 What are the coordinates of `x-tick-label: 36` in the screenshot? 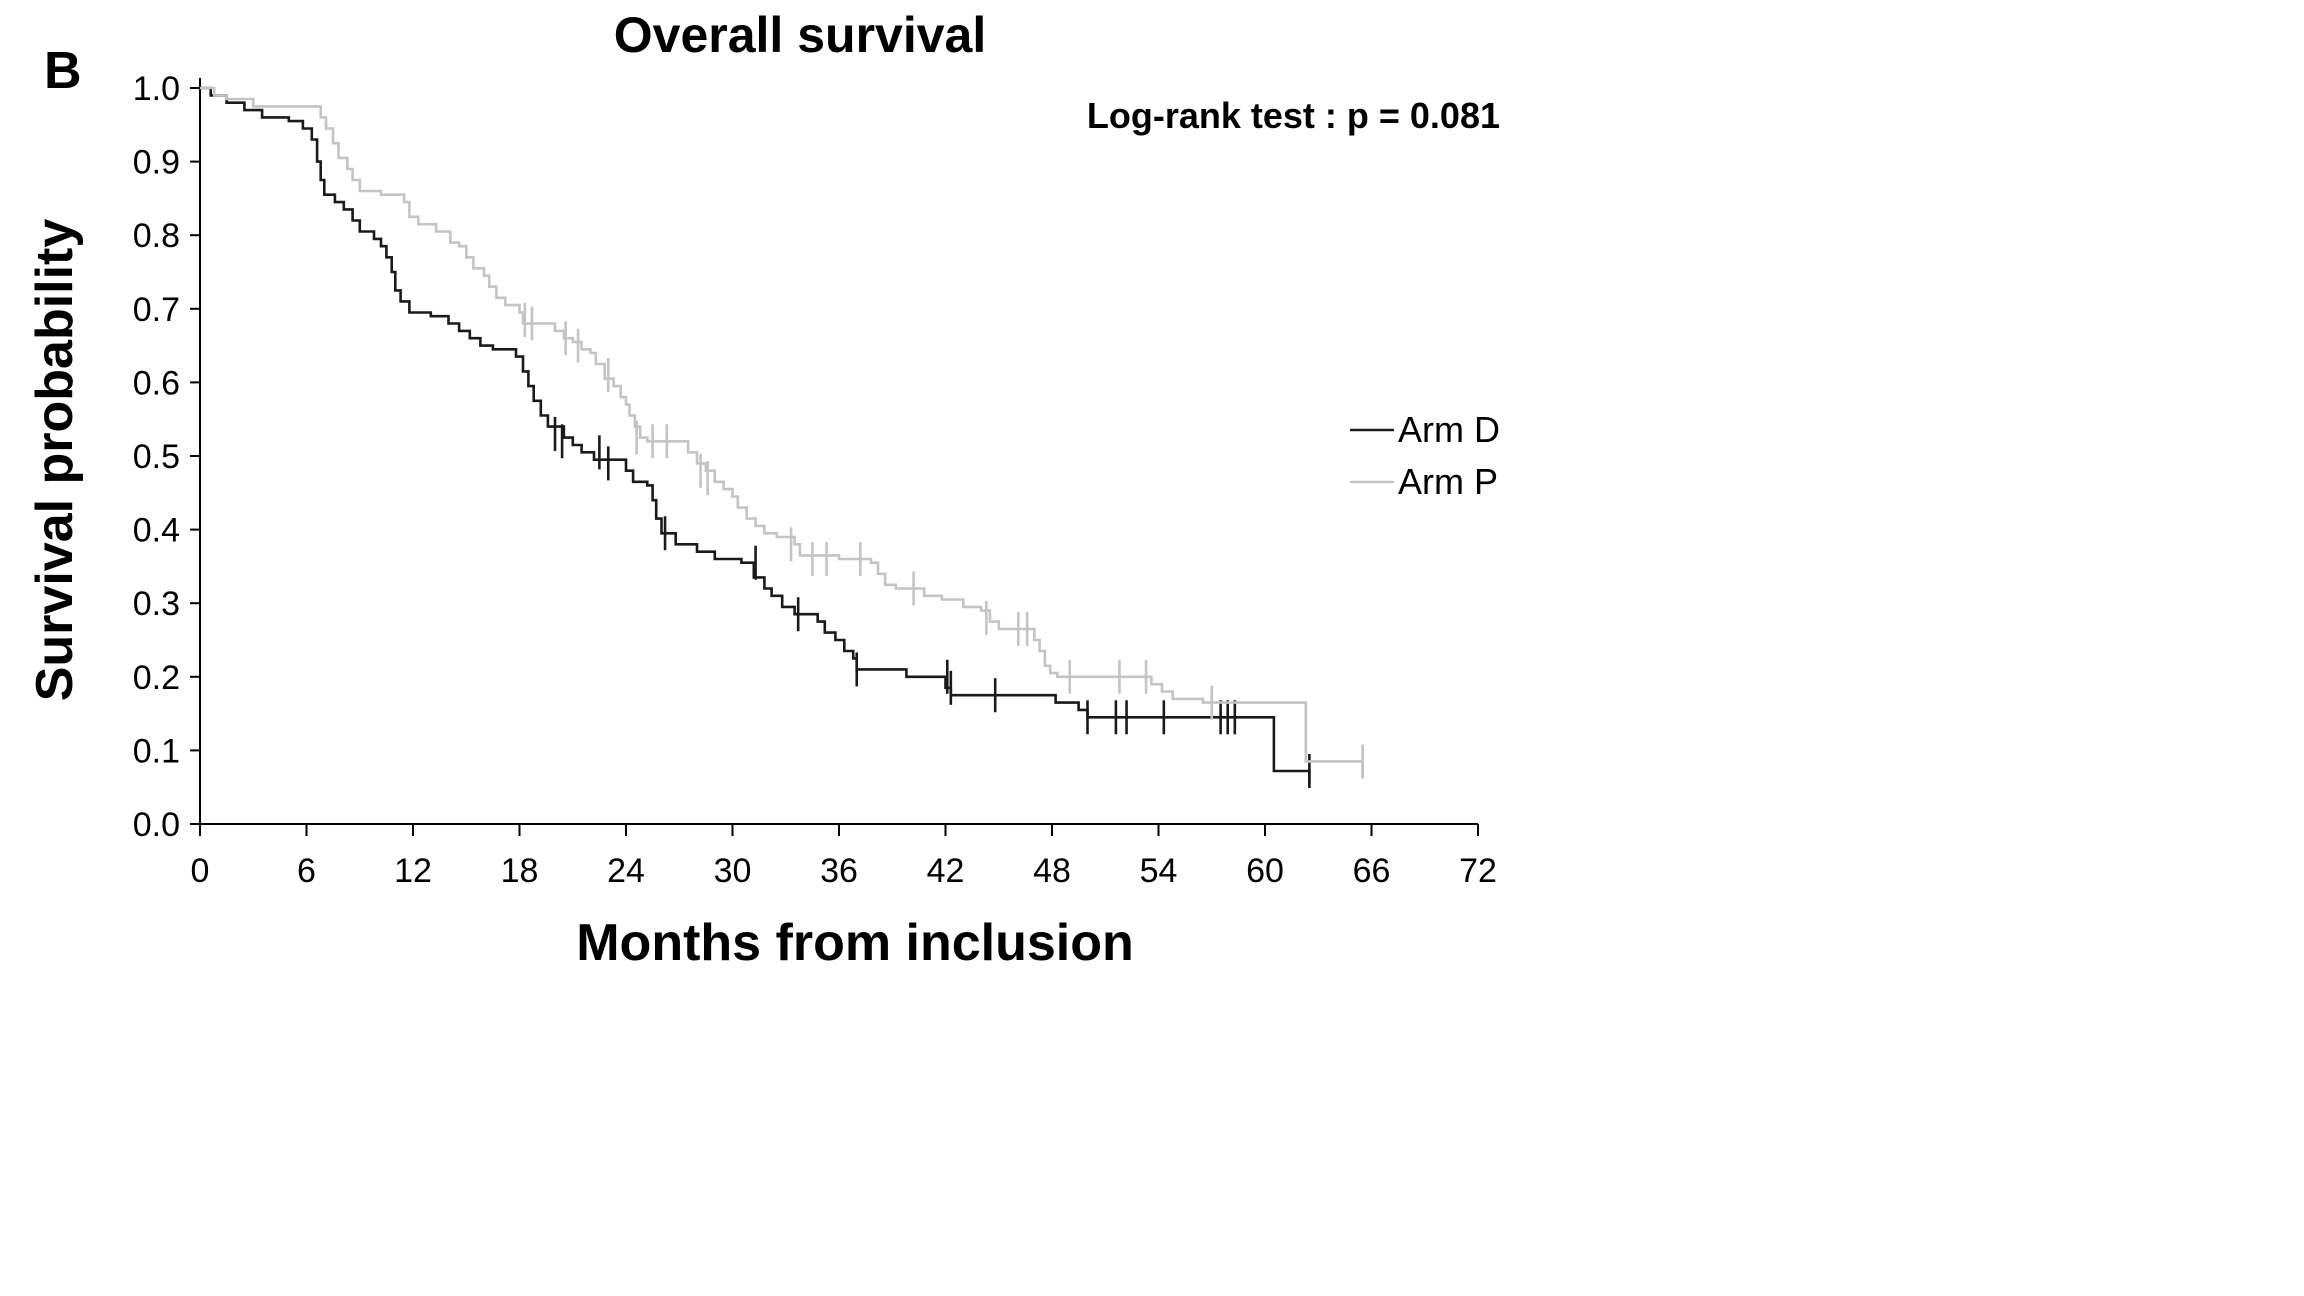 It's located at (839, 871).